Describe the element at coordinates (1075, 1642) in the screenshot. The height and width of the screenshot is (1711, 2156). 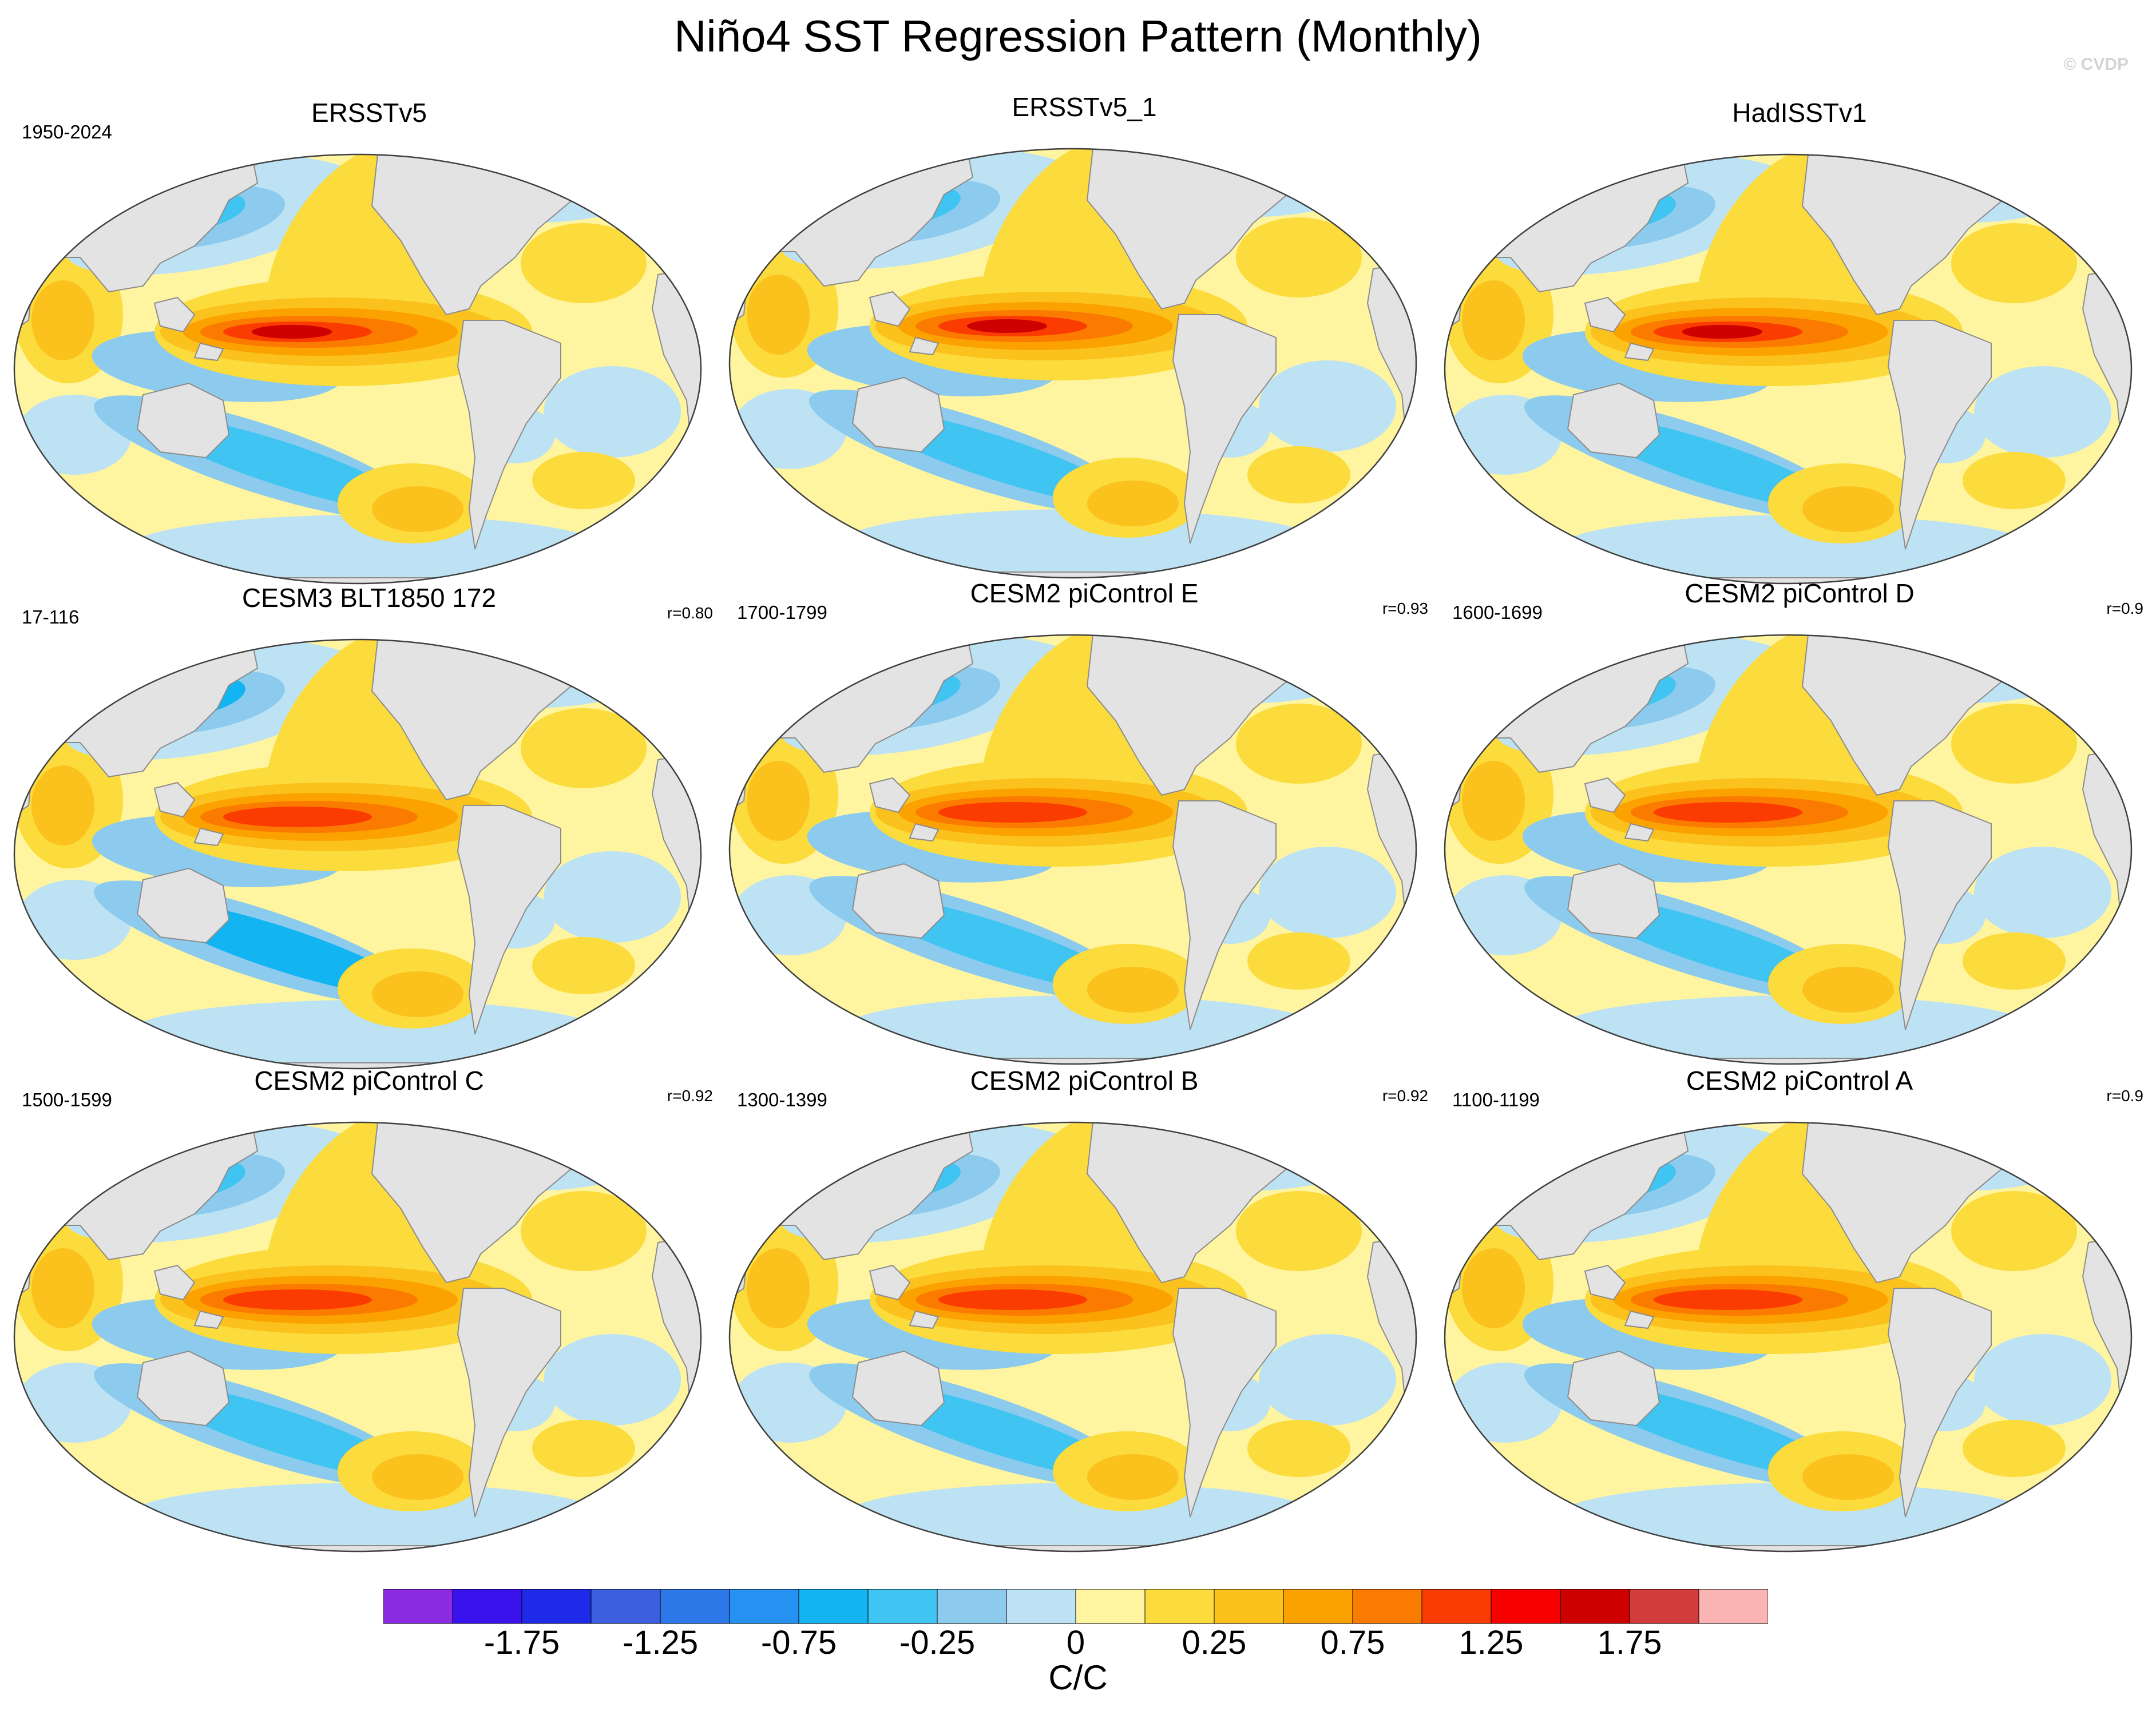
I see `colorbar-tick-label: 0` at that location.